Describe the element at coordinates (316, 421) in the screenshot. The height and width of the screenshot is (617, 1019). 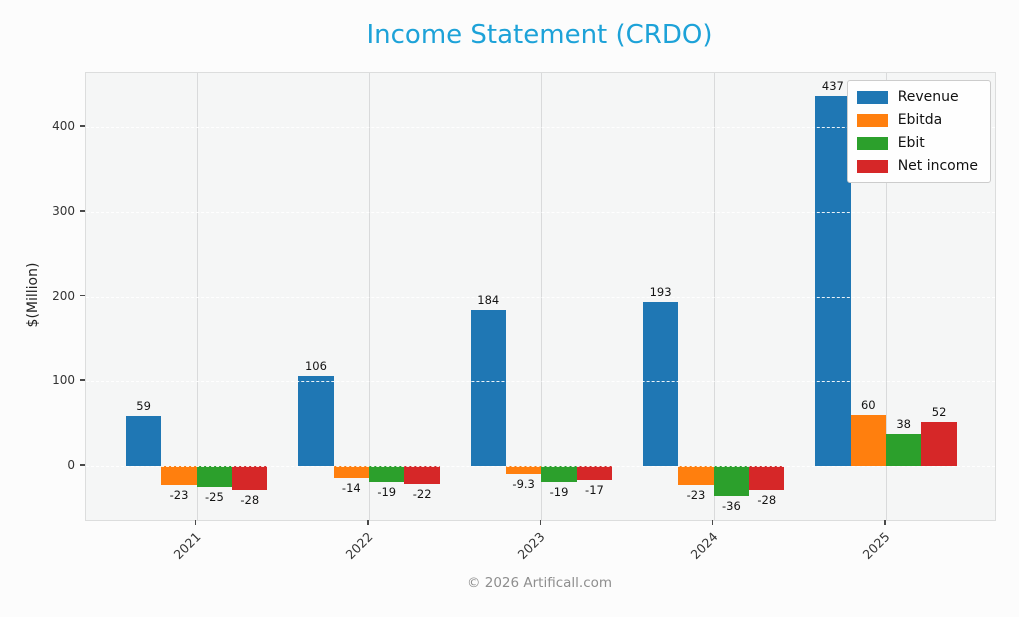
I see `bar-revenue-2022` at that location.